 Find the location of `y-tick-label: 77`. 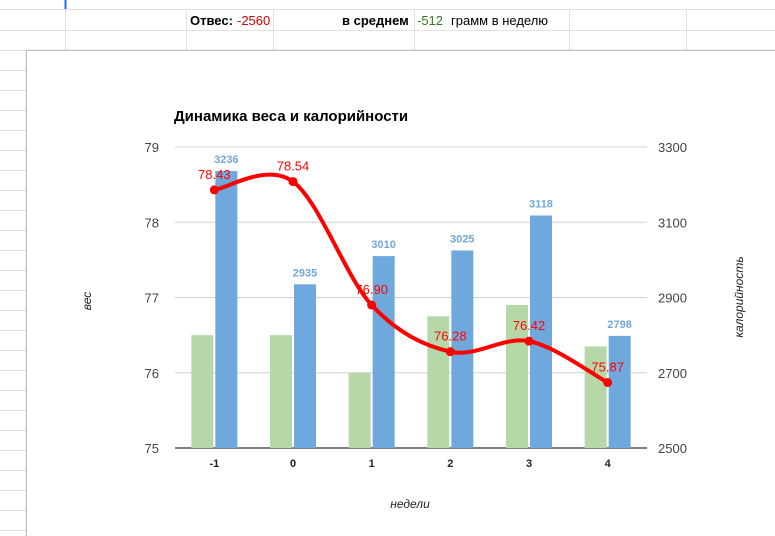

y-tick-label: 77 is located at coordinates (152, 298).